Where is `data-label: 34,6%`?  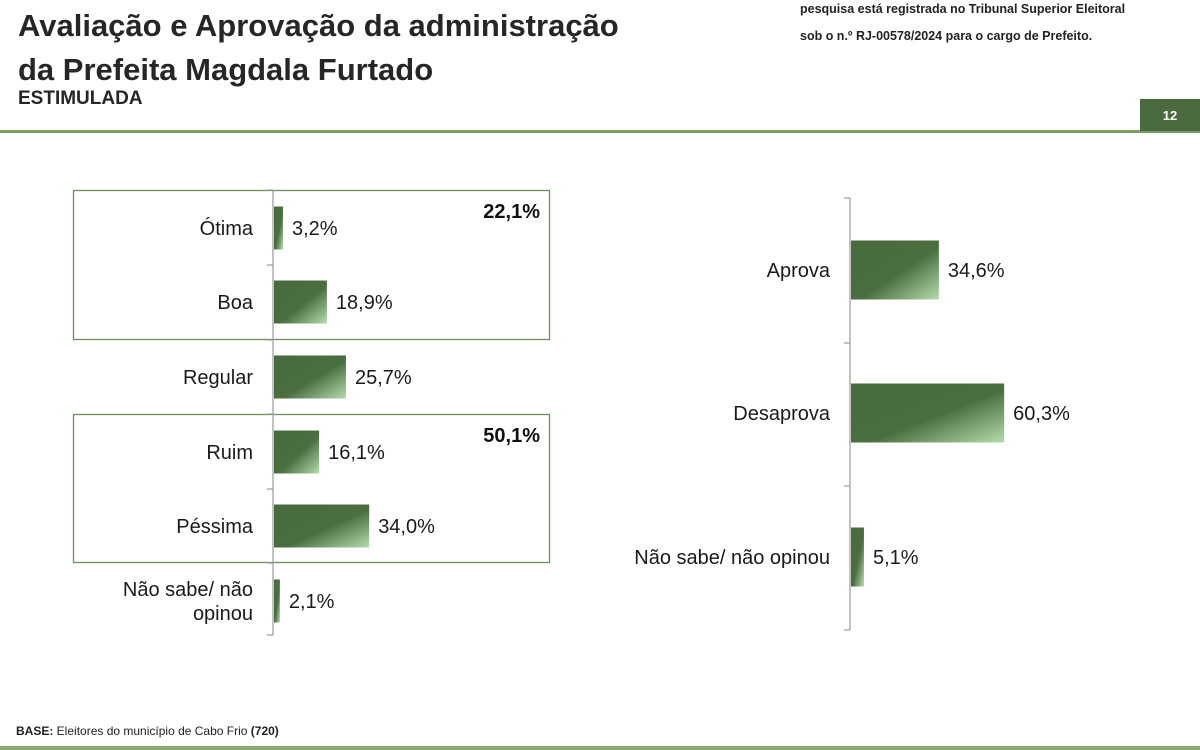
data-label: 34,6% is located at coordinates (976, 271).